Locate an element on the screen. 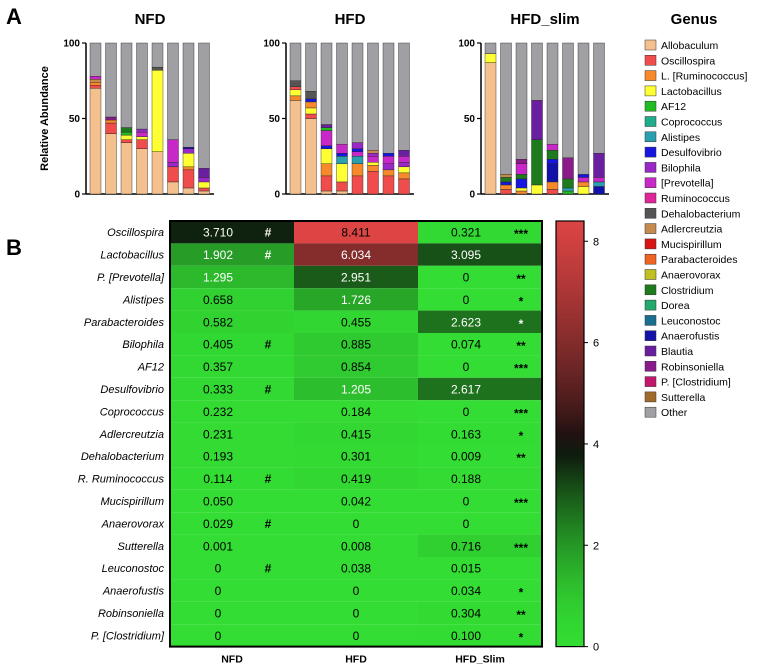 Image resolution: width=767 pixels, height=671 pixels. row-label: Leuconostoc is located at coordinates (133, 569).